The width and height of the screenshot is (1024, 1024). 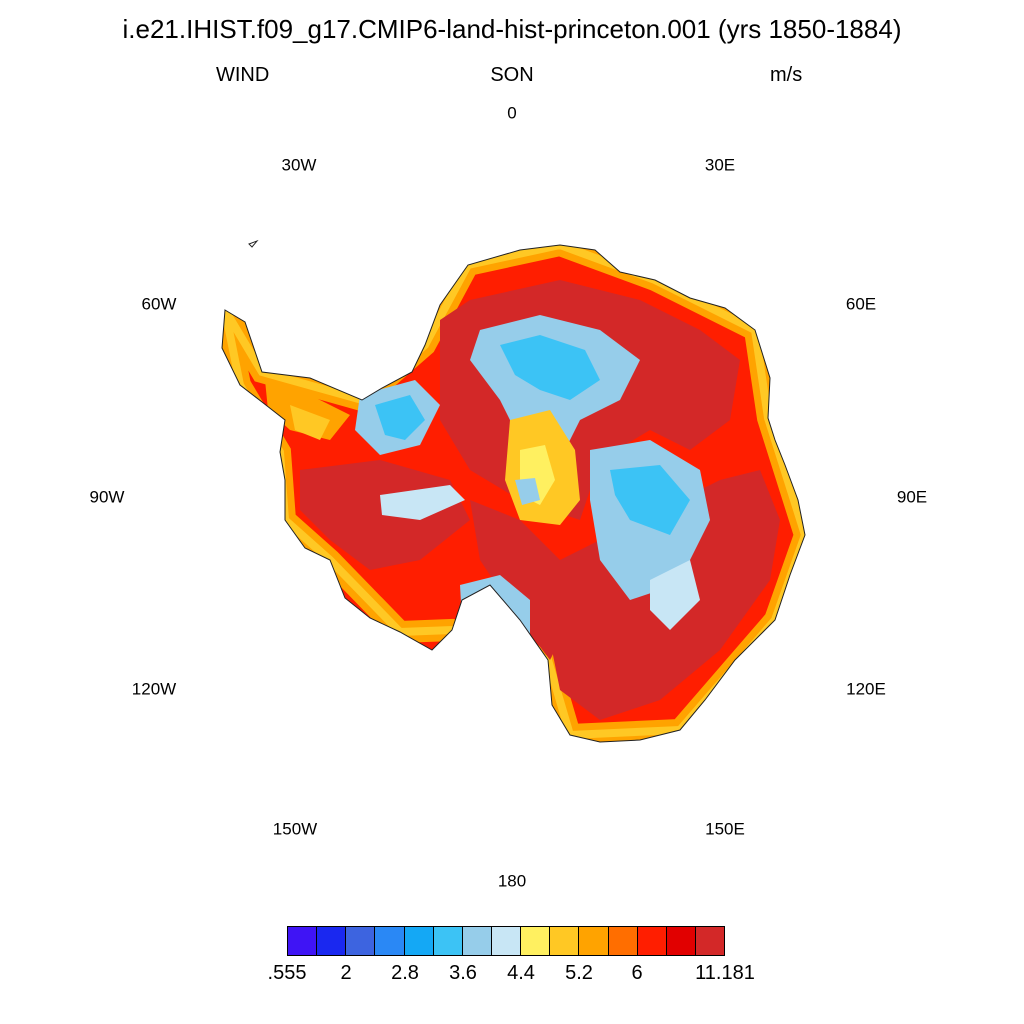 I want to click on lon-label-60w: 60W, so click(x=159, y=303).